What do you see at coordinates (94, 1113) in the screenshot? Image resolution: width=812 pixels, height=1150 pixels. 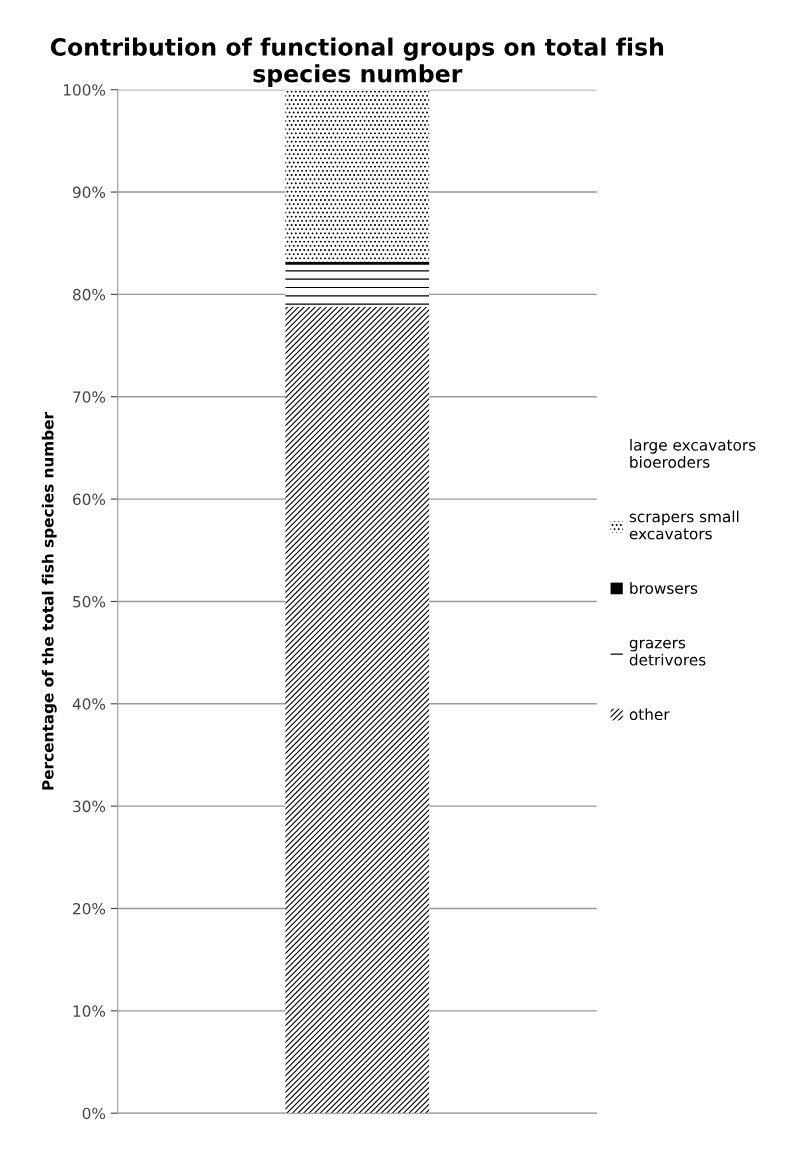 I see `y-tick-label: 0%` at bounding box center [94, 1113].